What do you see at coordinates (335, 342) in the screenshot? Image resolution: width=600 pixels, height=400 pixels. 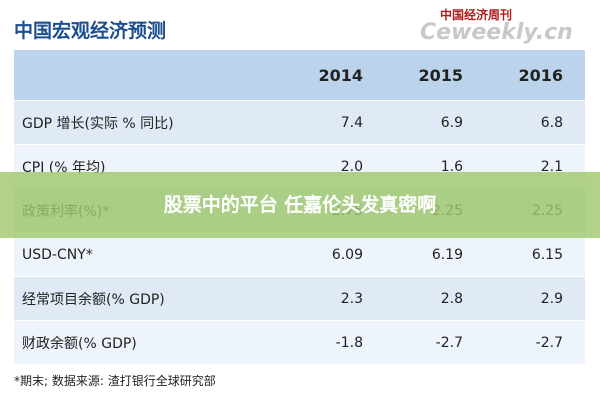 I see `value-cell: -1.8` at bounding box center [335, 342].